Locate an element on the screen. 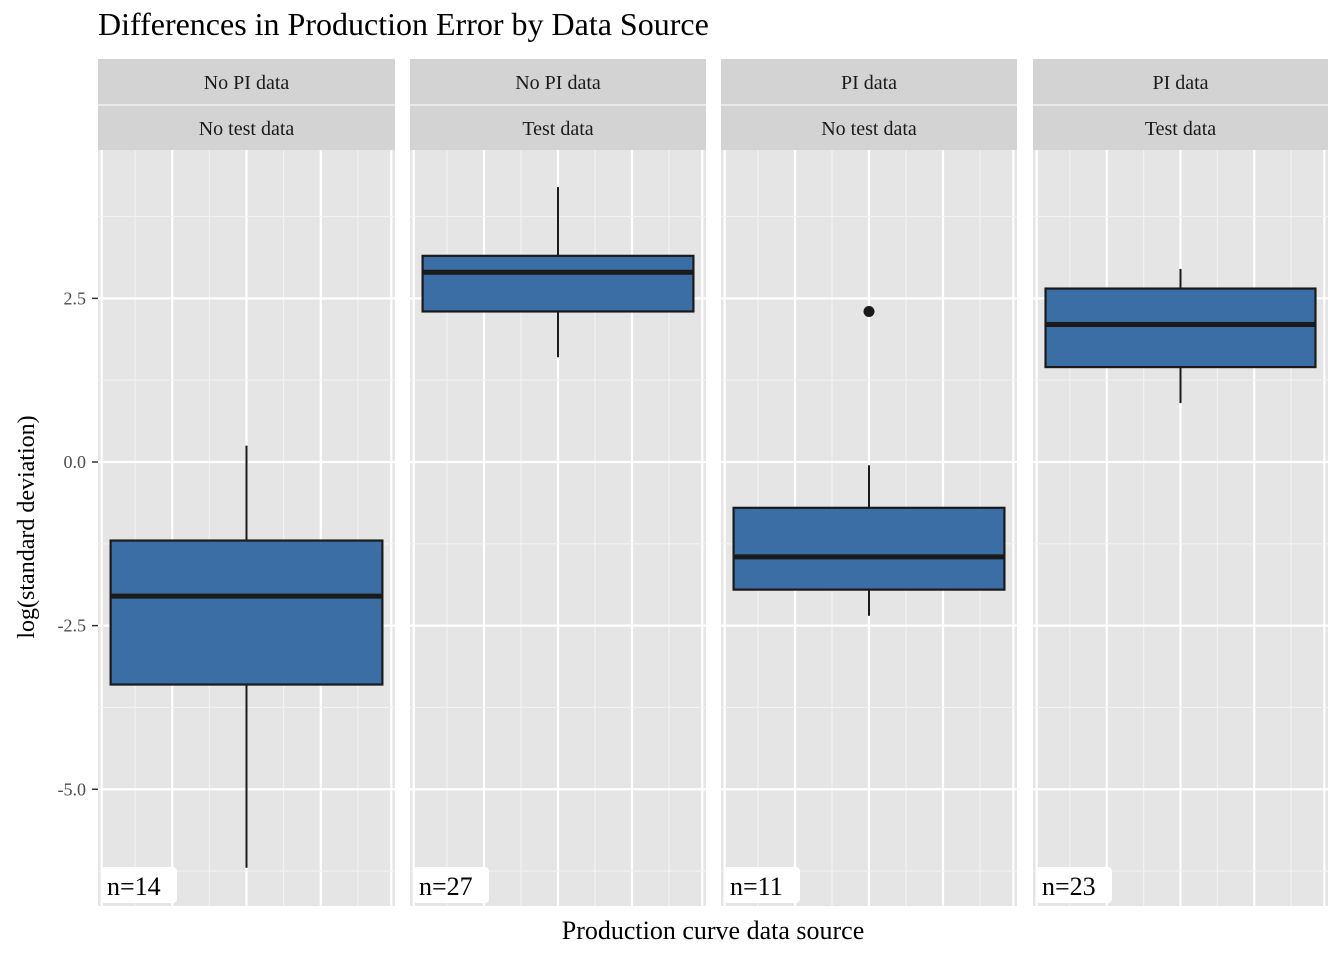 This screenshot has height=960, width=1344. y-tick-label: 2.5 is located at coordinates (75, 298).